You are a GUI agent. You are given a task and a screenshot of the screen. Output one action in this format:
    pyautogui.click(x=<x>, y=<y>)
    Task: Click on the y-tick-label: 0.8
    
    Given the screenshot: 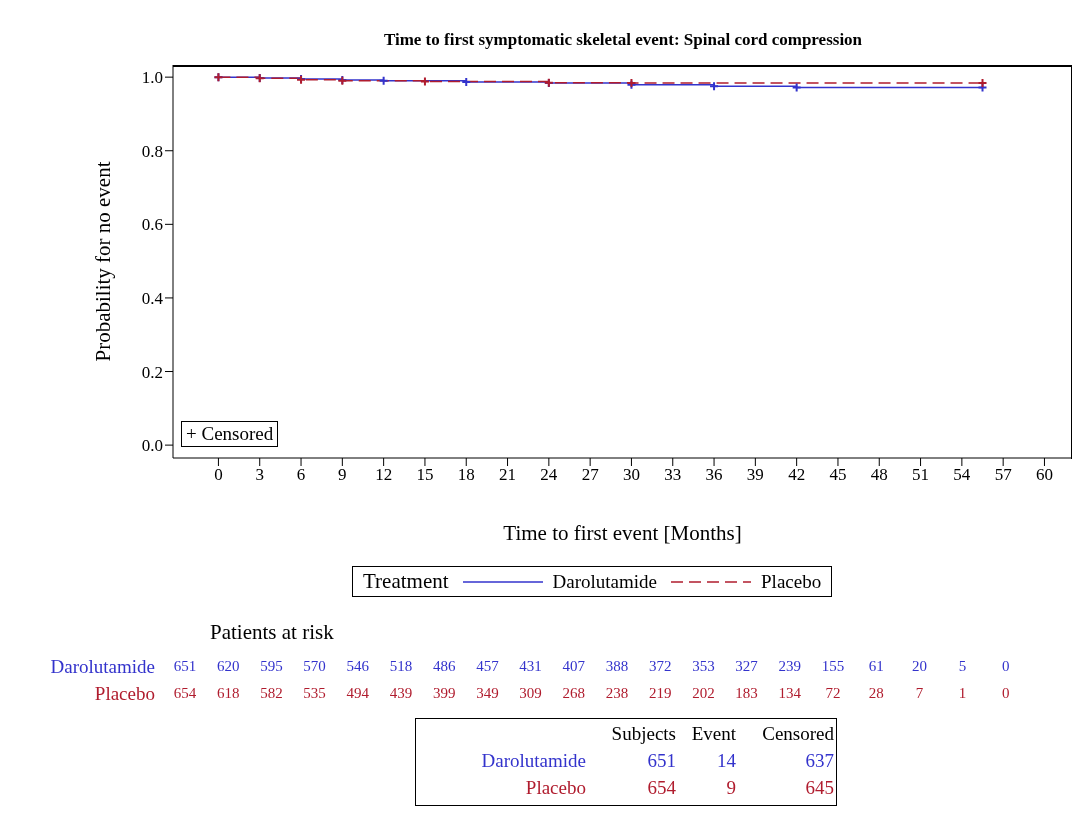 What is the action you would take?
    pyautogui.click(x=152, y=151)
    